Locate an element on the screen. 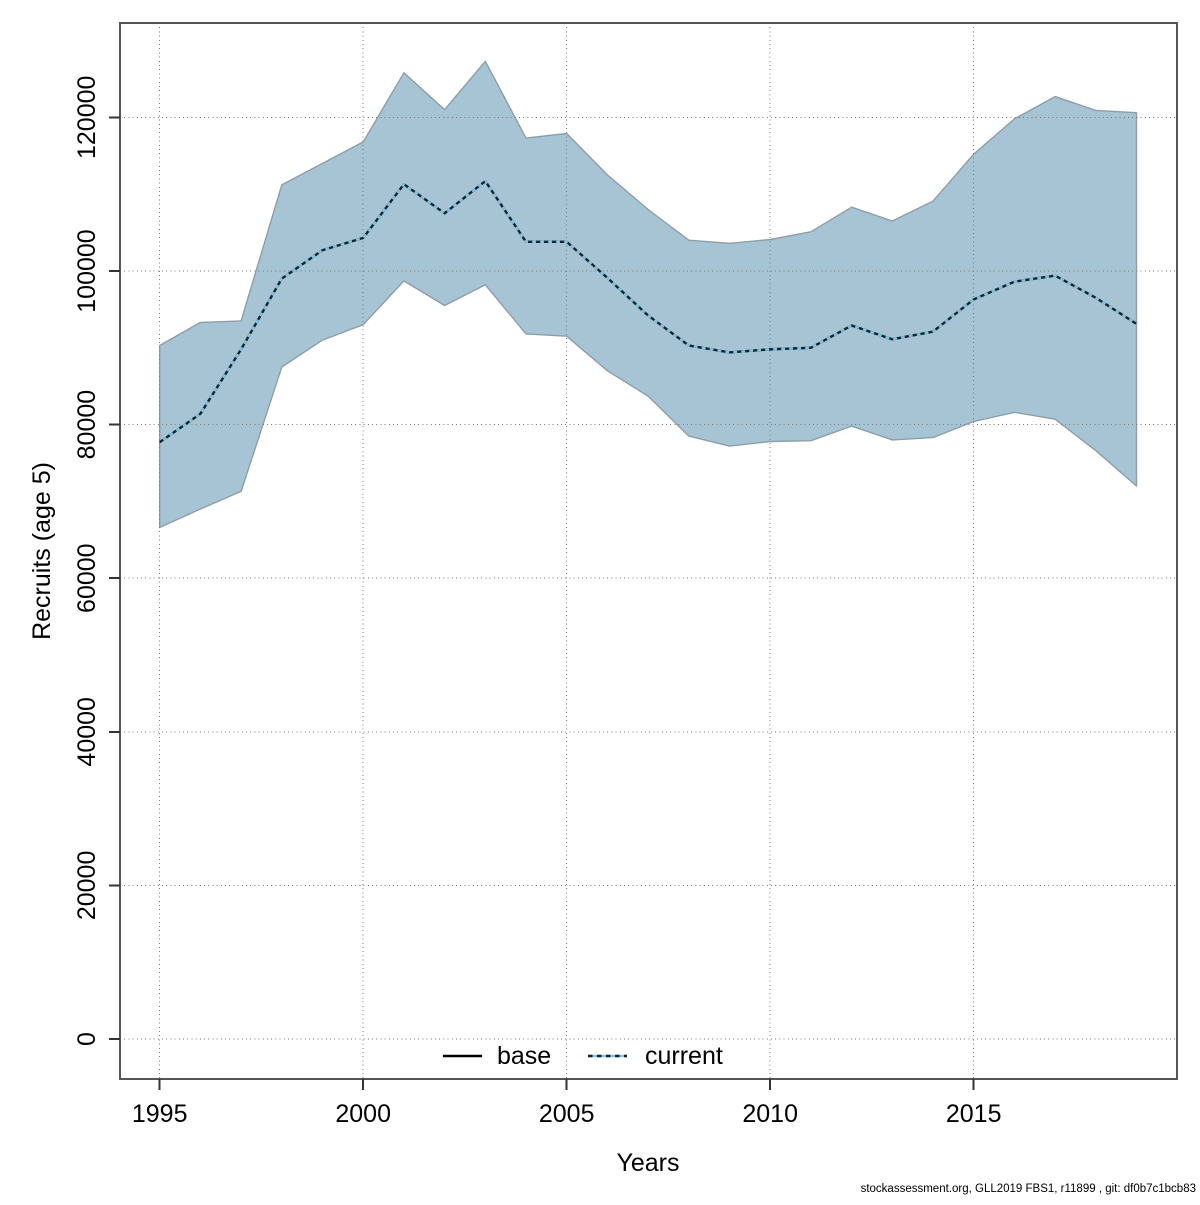  x-tick-label: 2015 is located at coordinates (974, 1114).